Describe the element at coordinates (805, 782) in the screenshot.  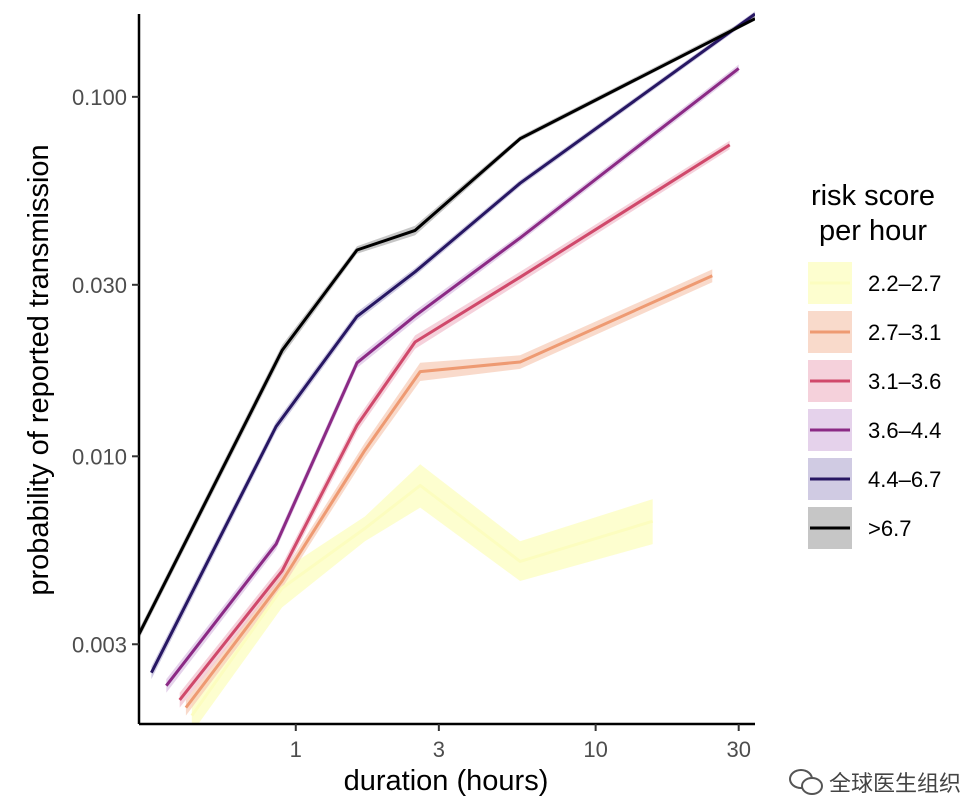
I see `wechat-icon` at that location.